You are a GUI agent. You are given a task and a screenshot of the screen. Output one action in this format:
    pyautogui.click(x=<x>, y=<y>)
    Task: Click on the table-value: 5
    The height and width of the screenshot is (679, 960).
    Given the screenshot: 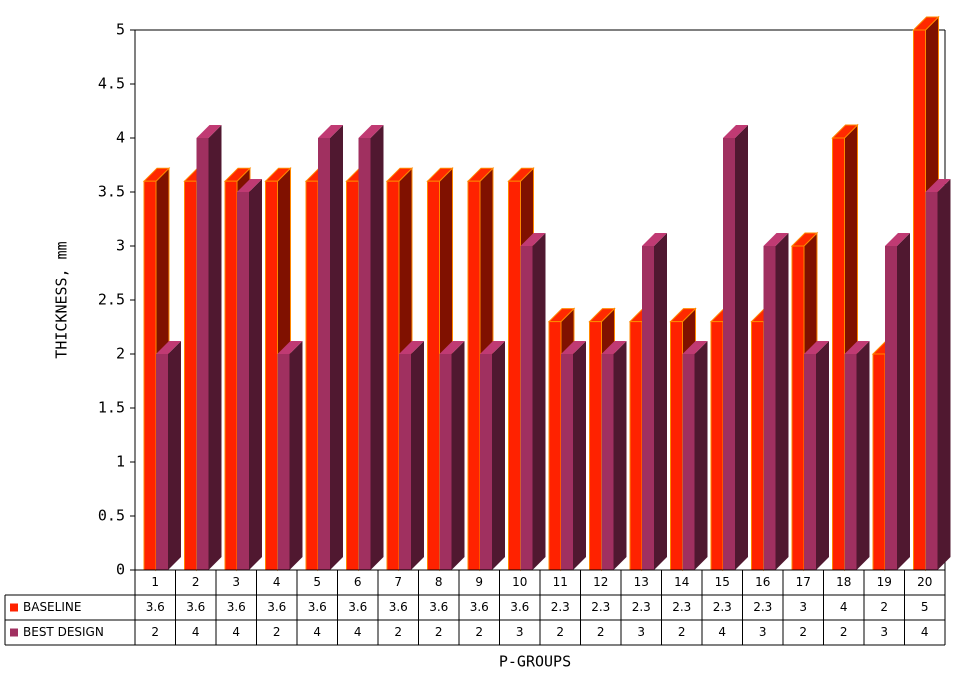 What is the action you would take?
    pyautogui.click(x=925, y=607)
    